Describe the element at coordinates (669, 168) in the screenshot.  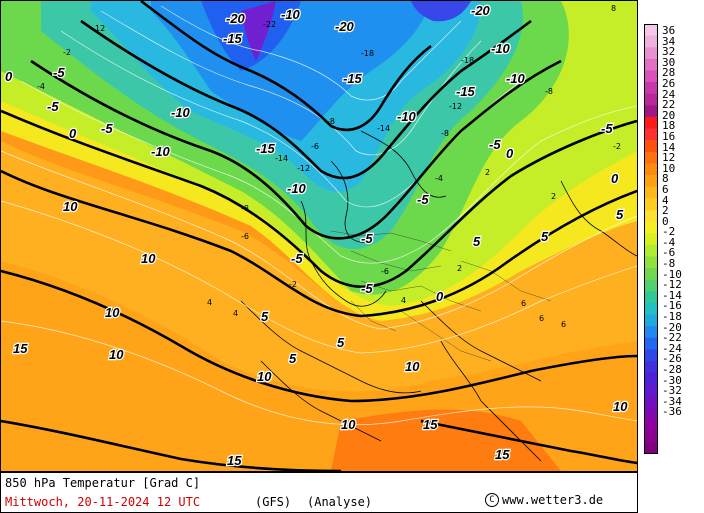
I see `colorbar-label: 10` at that location.